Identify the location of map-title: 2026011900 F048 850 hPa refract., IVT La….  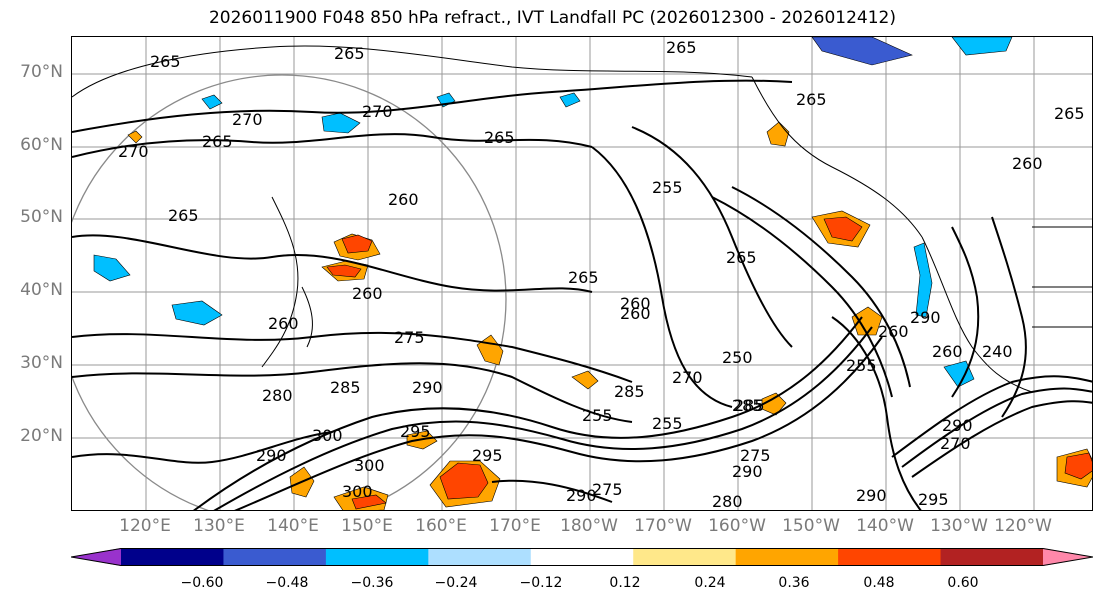
(552, 18).